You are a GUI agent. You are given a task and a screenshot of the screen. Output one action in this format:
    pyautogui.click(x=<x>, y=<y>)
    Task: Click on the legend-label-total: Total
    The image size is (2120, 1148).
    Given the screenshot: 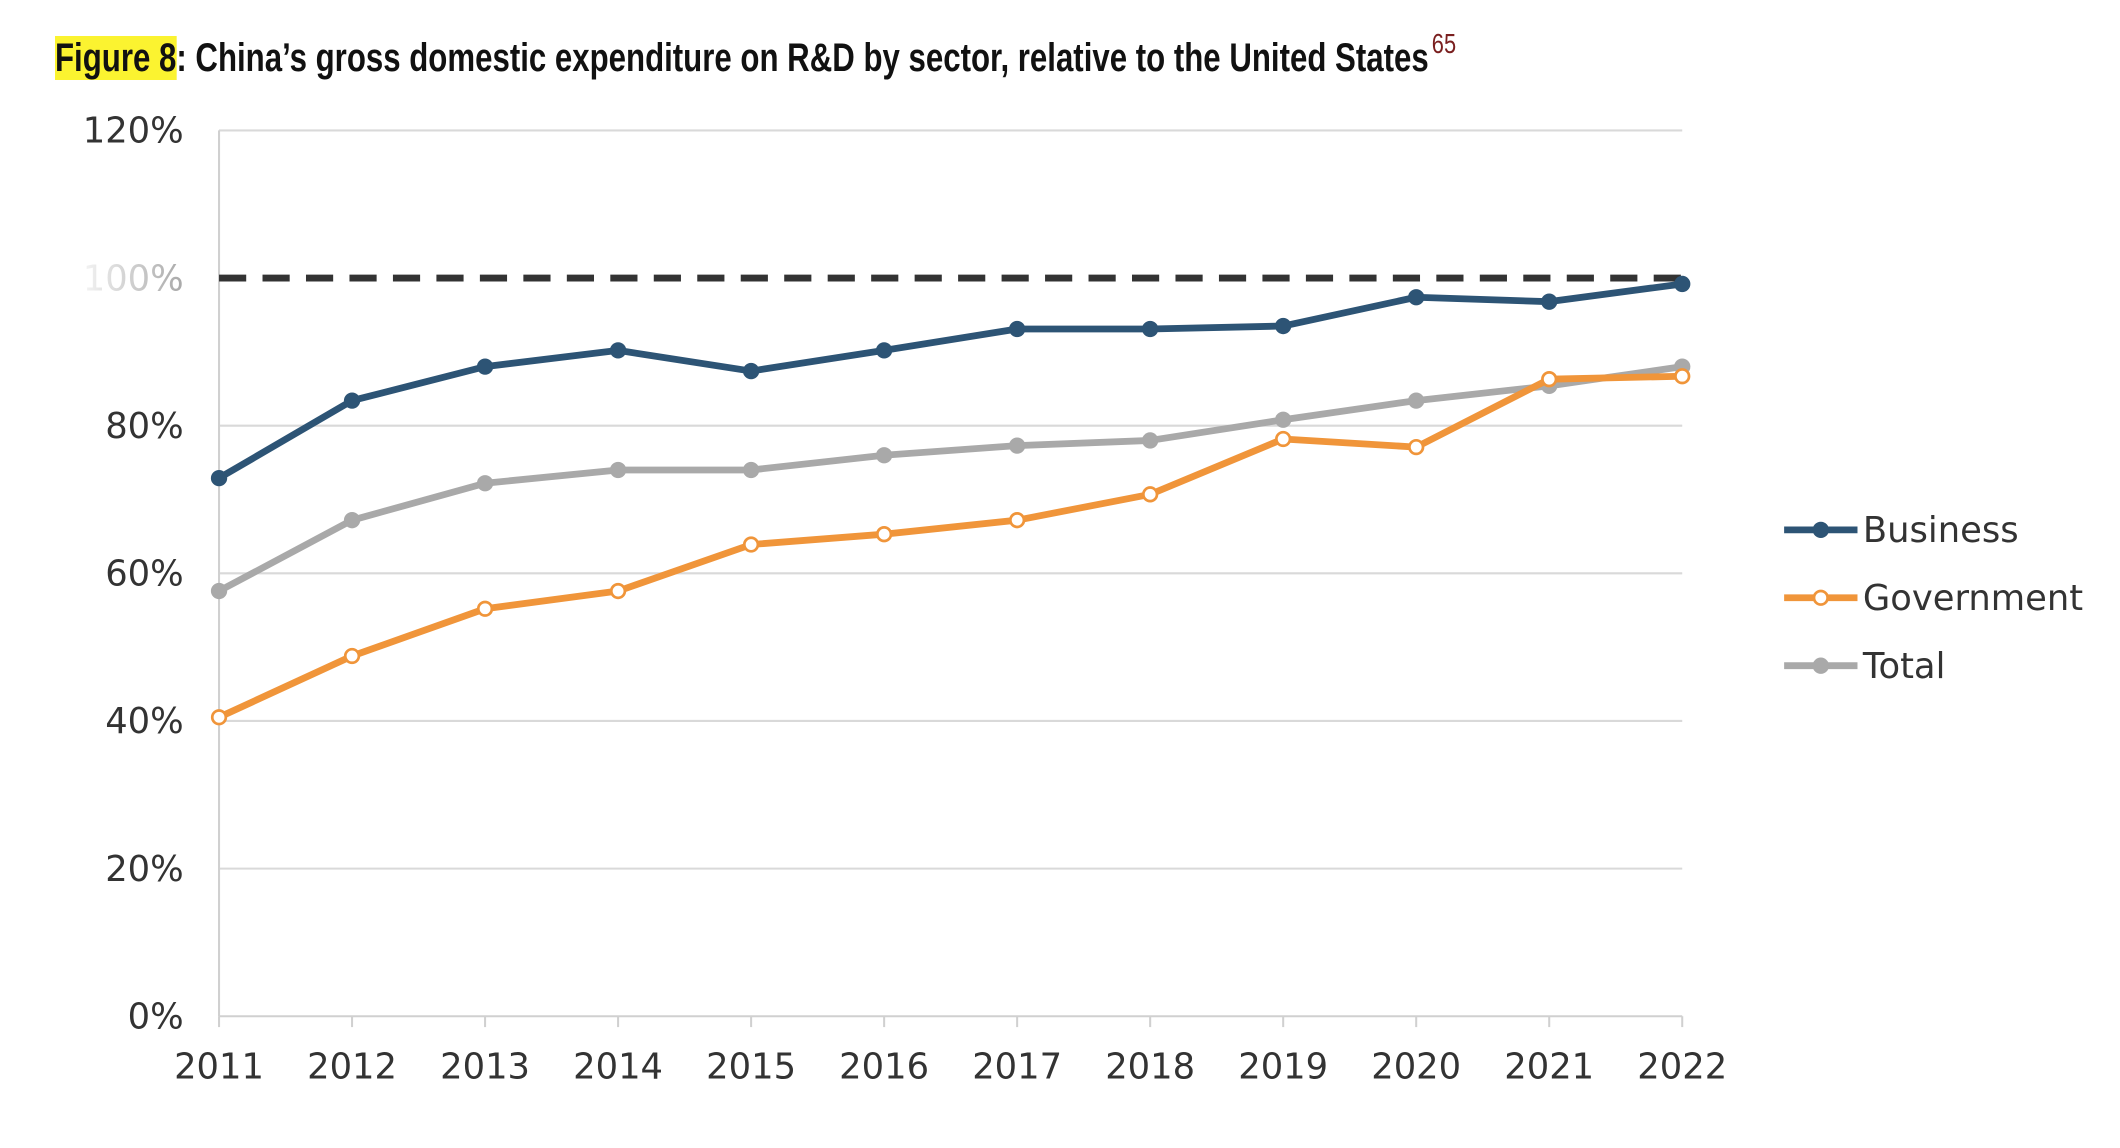 What is the action you would take?
    pyautogui.click(x=1903, y=666)
    